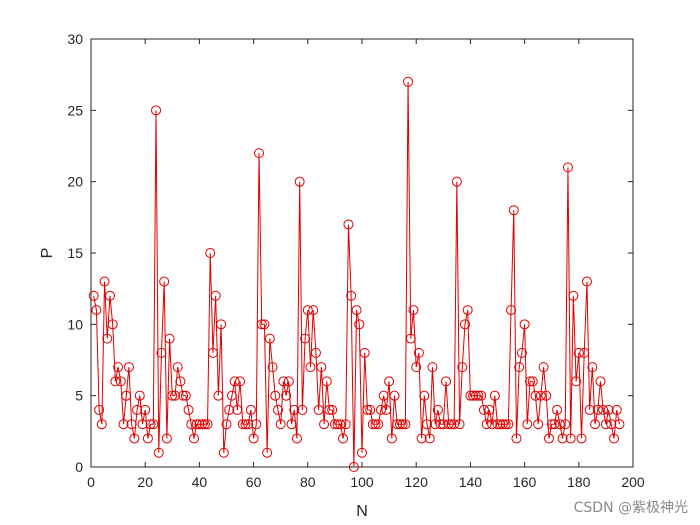 This screenshot has height=525, width=700. Describe the element at coordinates (471, 482) in the screenshot. I see `x-tick-label: 140` at that location.